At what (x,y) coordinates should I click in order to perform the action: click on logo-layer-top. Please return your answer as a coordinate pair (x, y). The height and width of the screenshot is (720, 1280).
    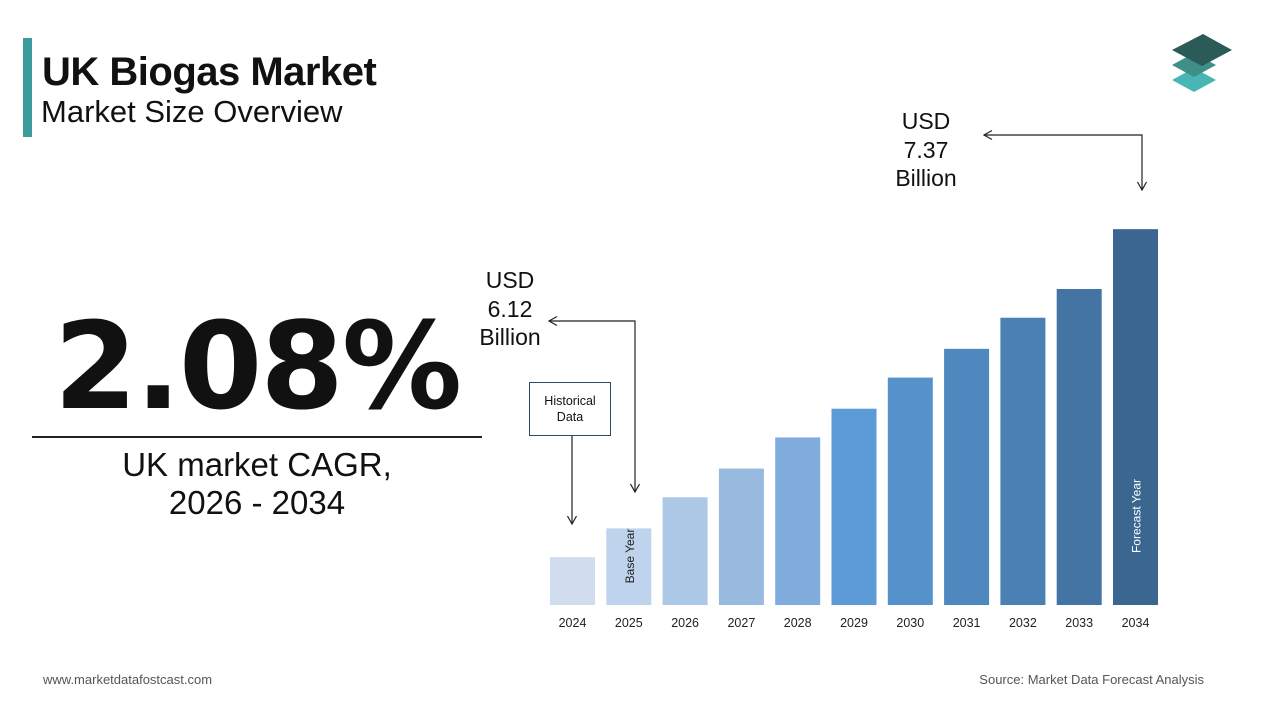
    Looking at the image, I should click on (1202, 50).